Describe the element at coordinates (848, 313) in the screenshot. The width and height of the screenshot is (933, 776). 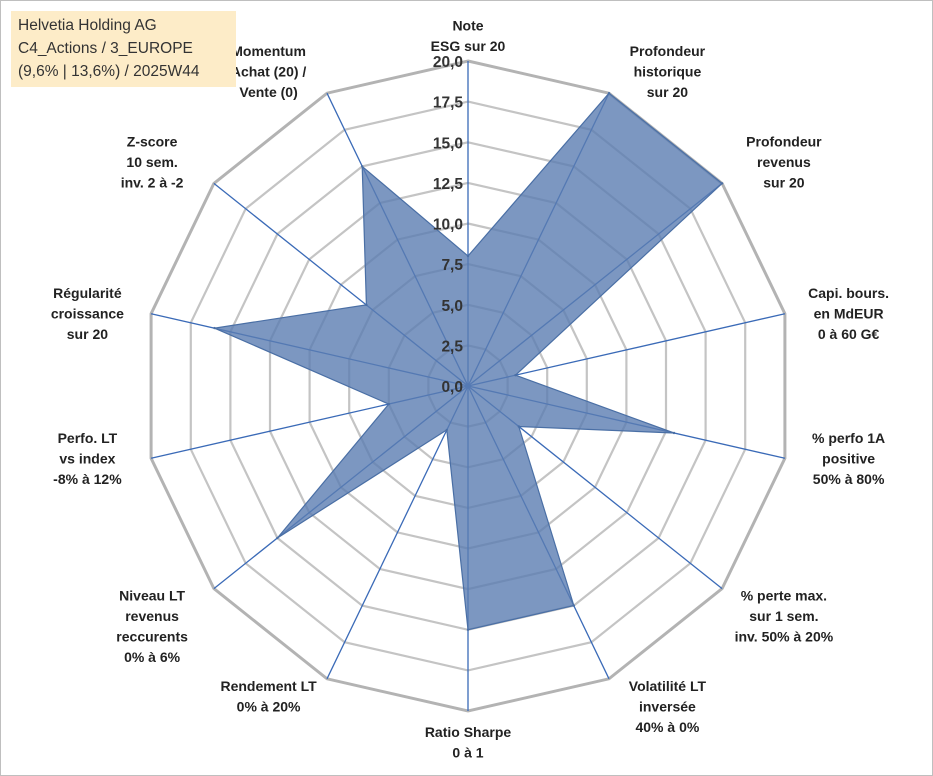
I see `axis-label: Capi. bours. en MdEUR 0 à 60 G€` at that location.